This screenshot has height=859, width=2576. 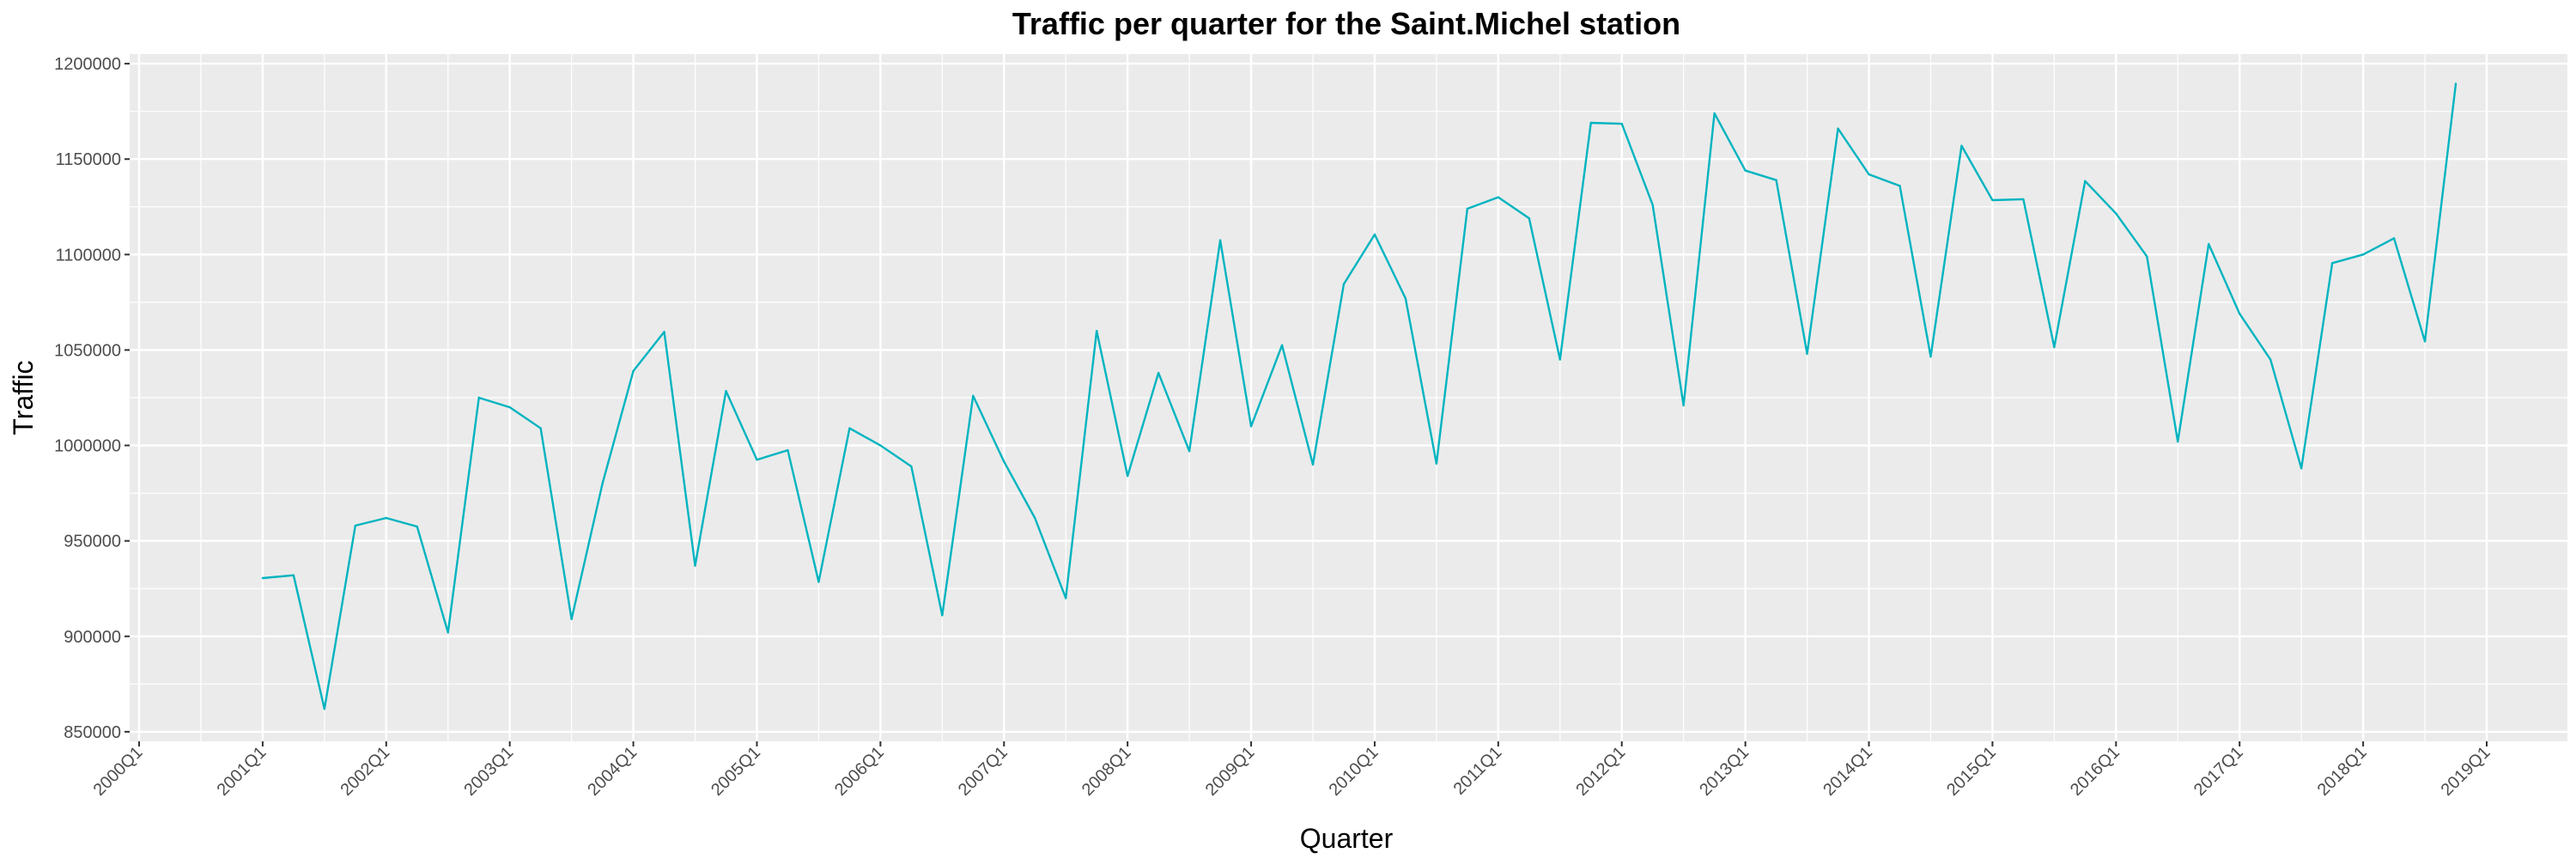 What do you see at coordinates (365, 771) in the screenshot?
I see `x-tick-label: 2002Q1` at bounding box center [365, 771].